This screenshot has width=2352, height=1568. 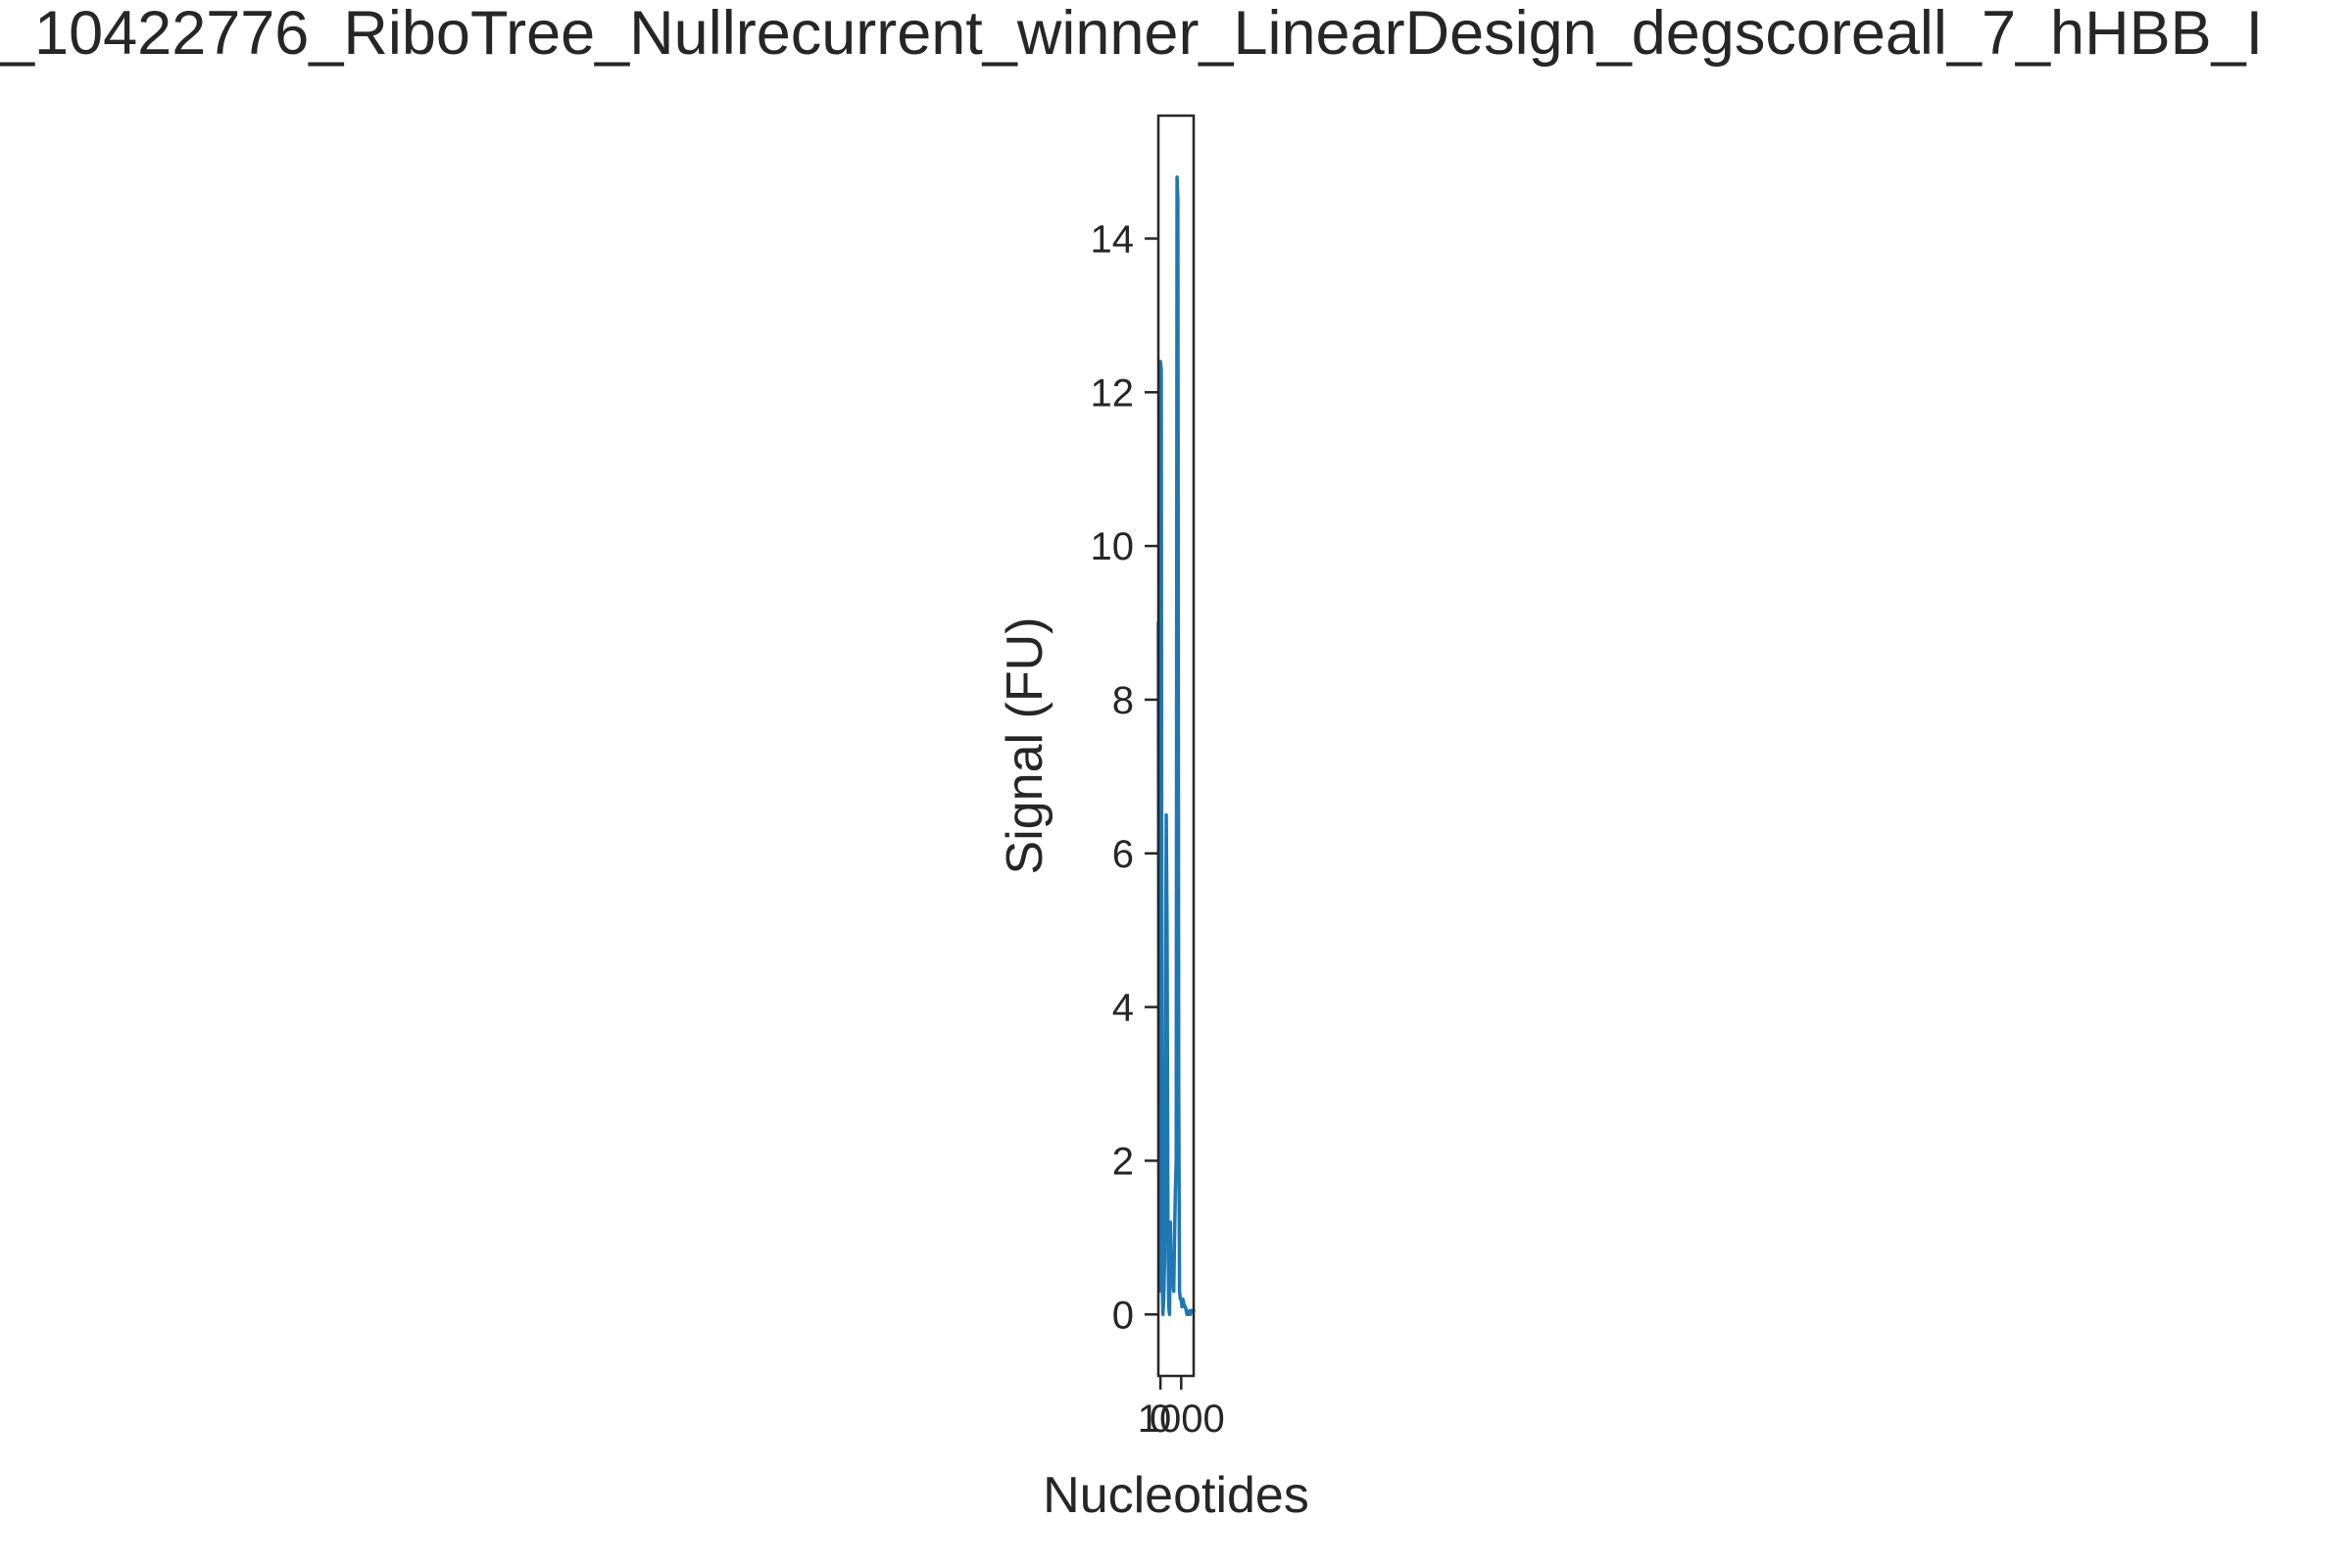 I want to click on y-tick-label: 12, so click(x=1113, y=393).